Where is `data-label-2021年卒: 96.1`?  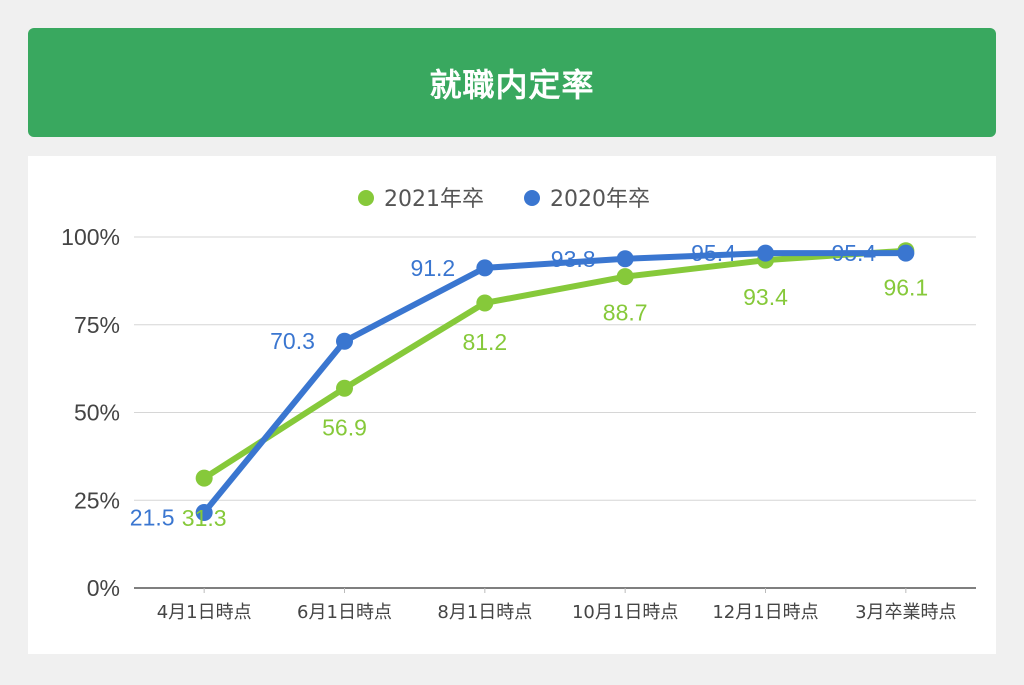 data-label-2021年卒: 96.1 is located at coordinates (905, 288).